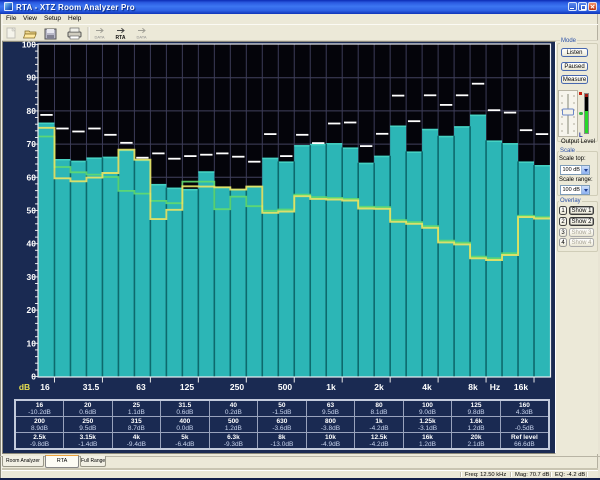 Image resolution: width=600 pixels, height=480 pixels. I want to click on svg-text: 90, so click(32, 78).